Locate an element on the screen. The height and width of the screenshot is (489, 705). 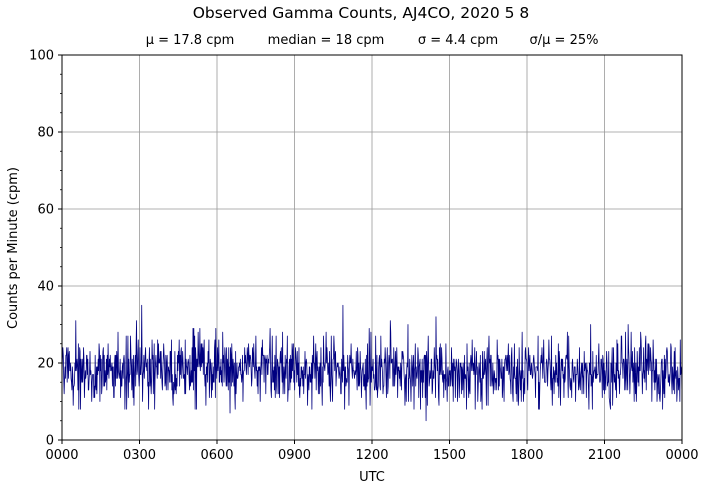
y-tick-label: 80 is located at coordinates (45, 133).